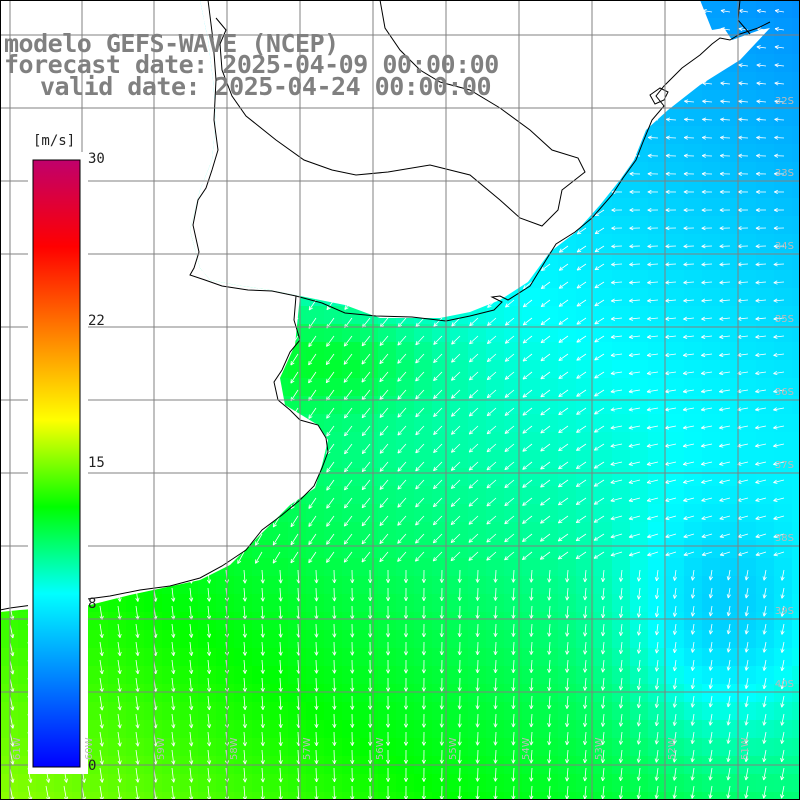 The height and width of the screenshot is (800, 800). I want to click on colorbar-tick-label: 15, so click(96, 462).